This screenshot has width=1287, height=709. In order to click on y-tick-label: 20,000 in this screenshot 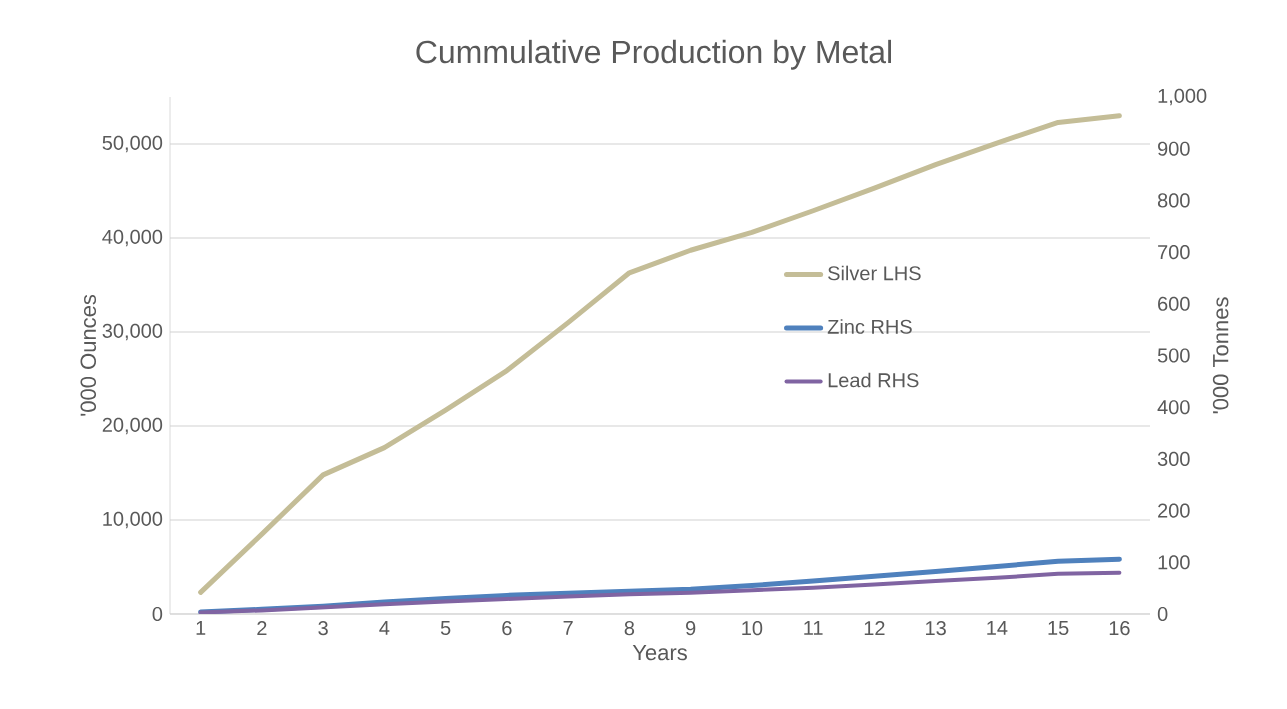, I will do `click(132, 426)`.